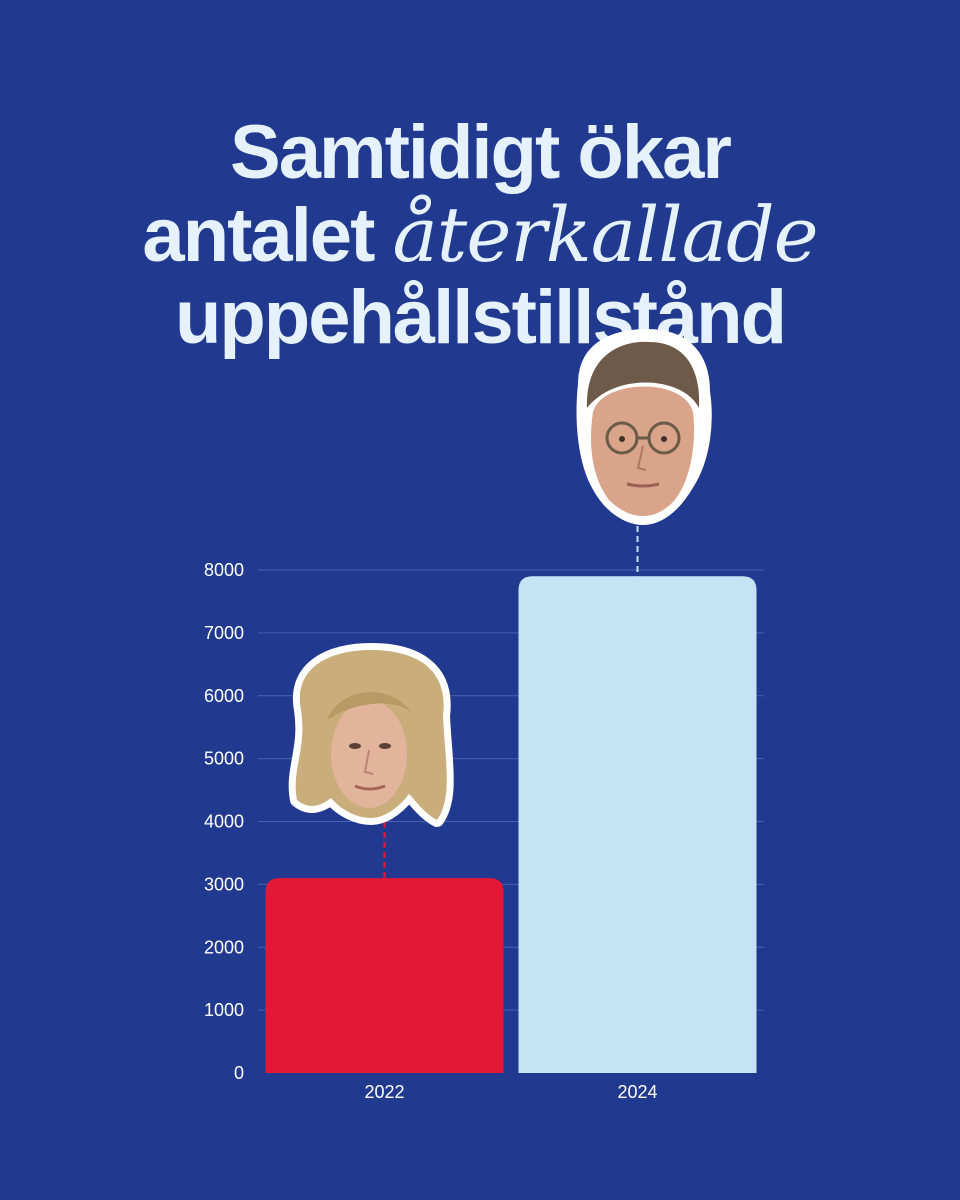  What do you see at coordinates (644, 427) in the screenshot?
I see `portrait-2024-avatar` at bounding box center [644, 427].